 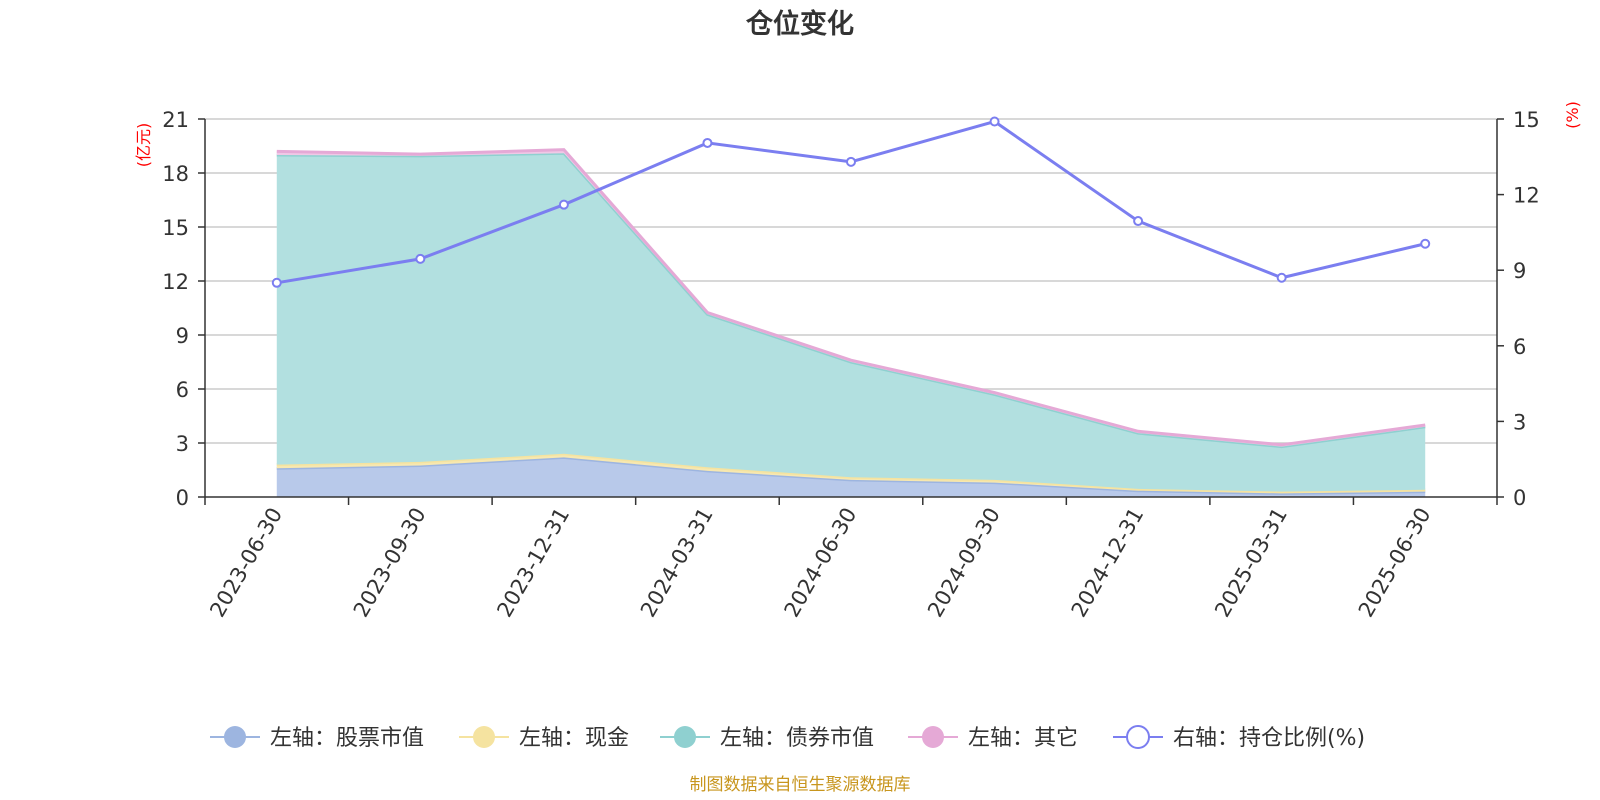 What do you see at coordinates (677, 563) in the screenshot?
I see `x-tick-label: 2024-03-31` at bounding box center [677, 563].